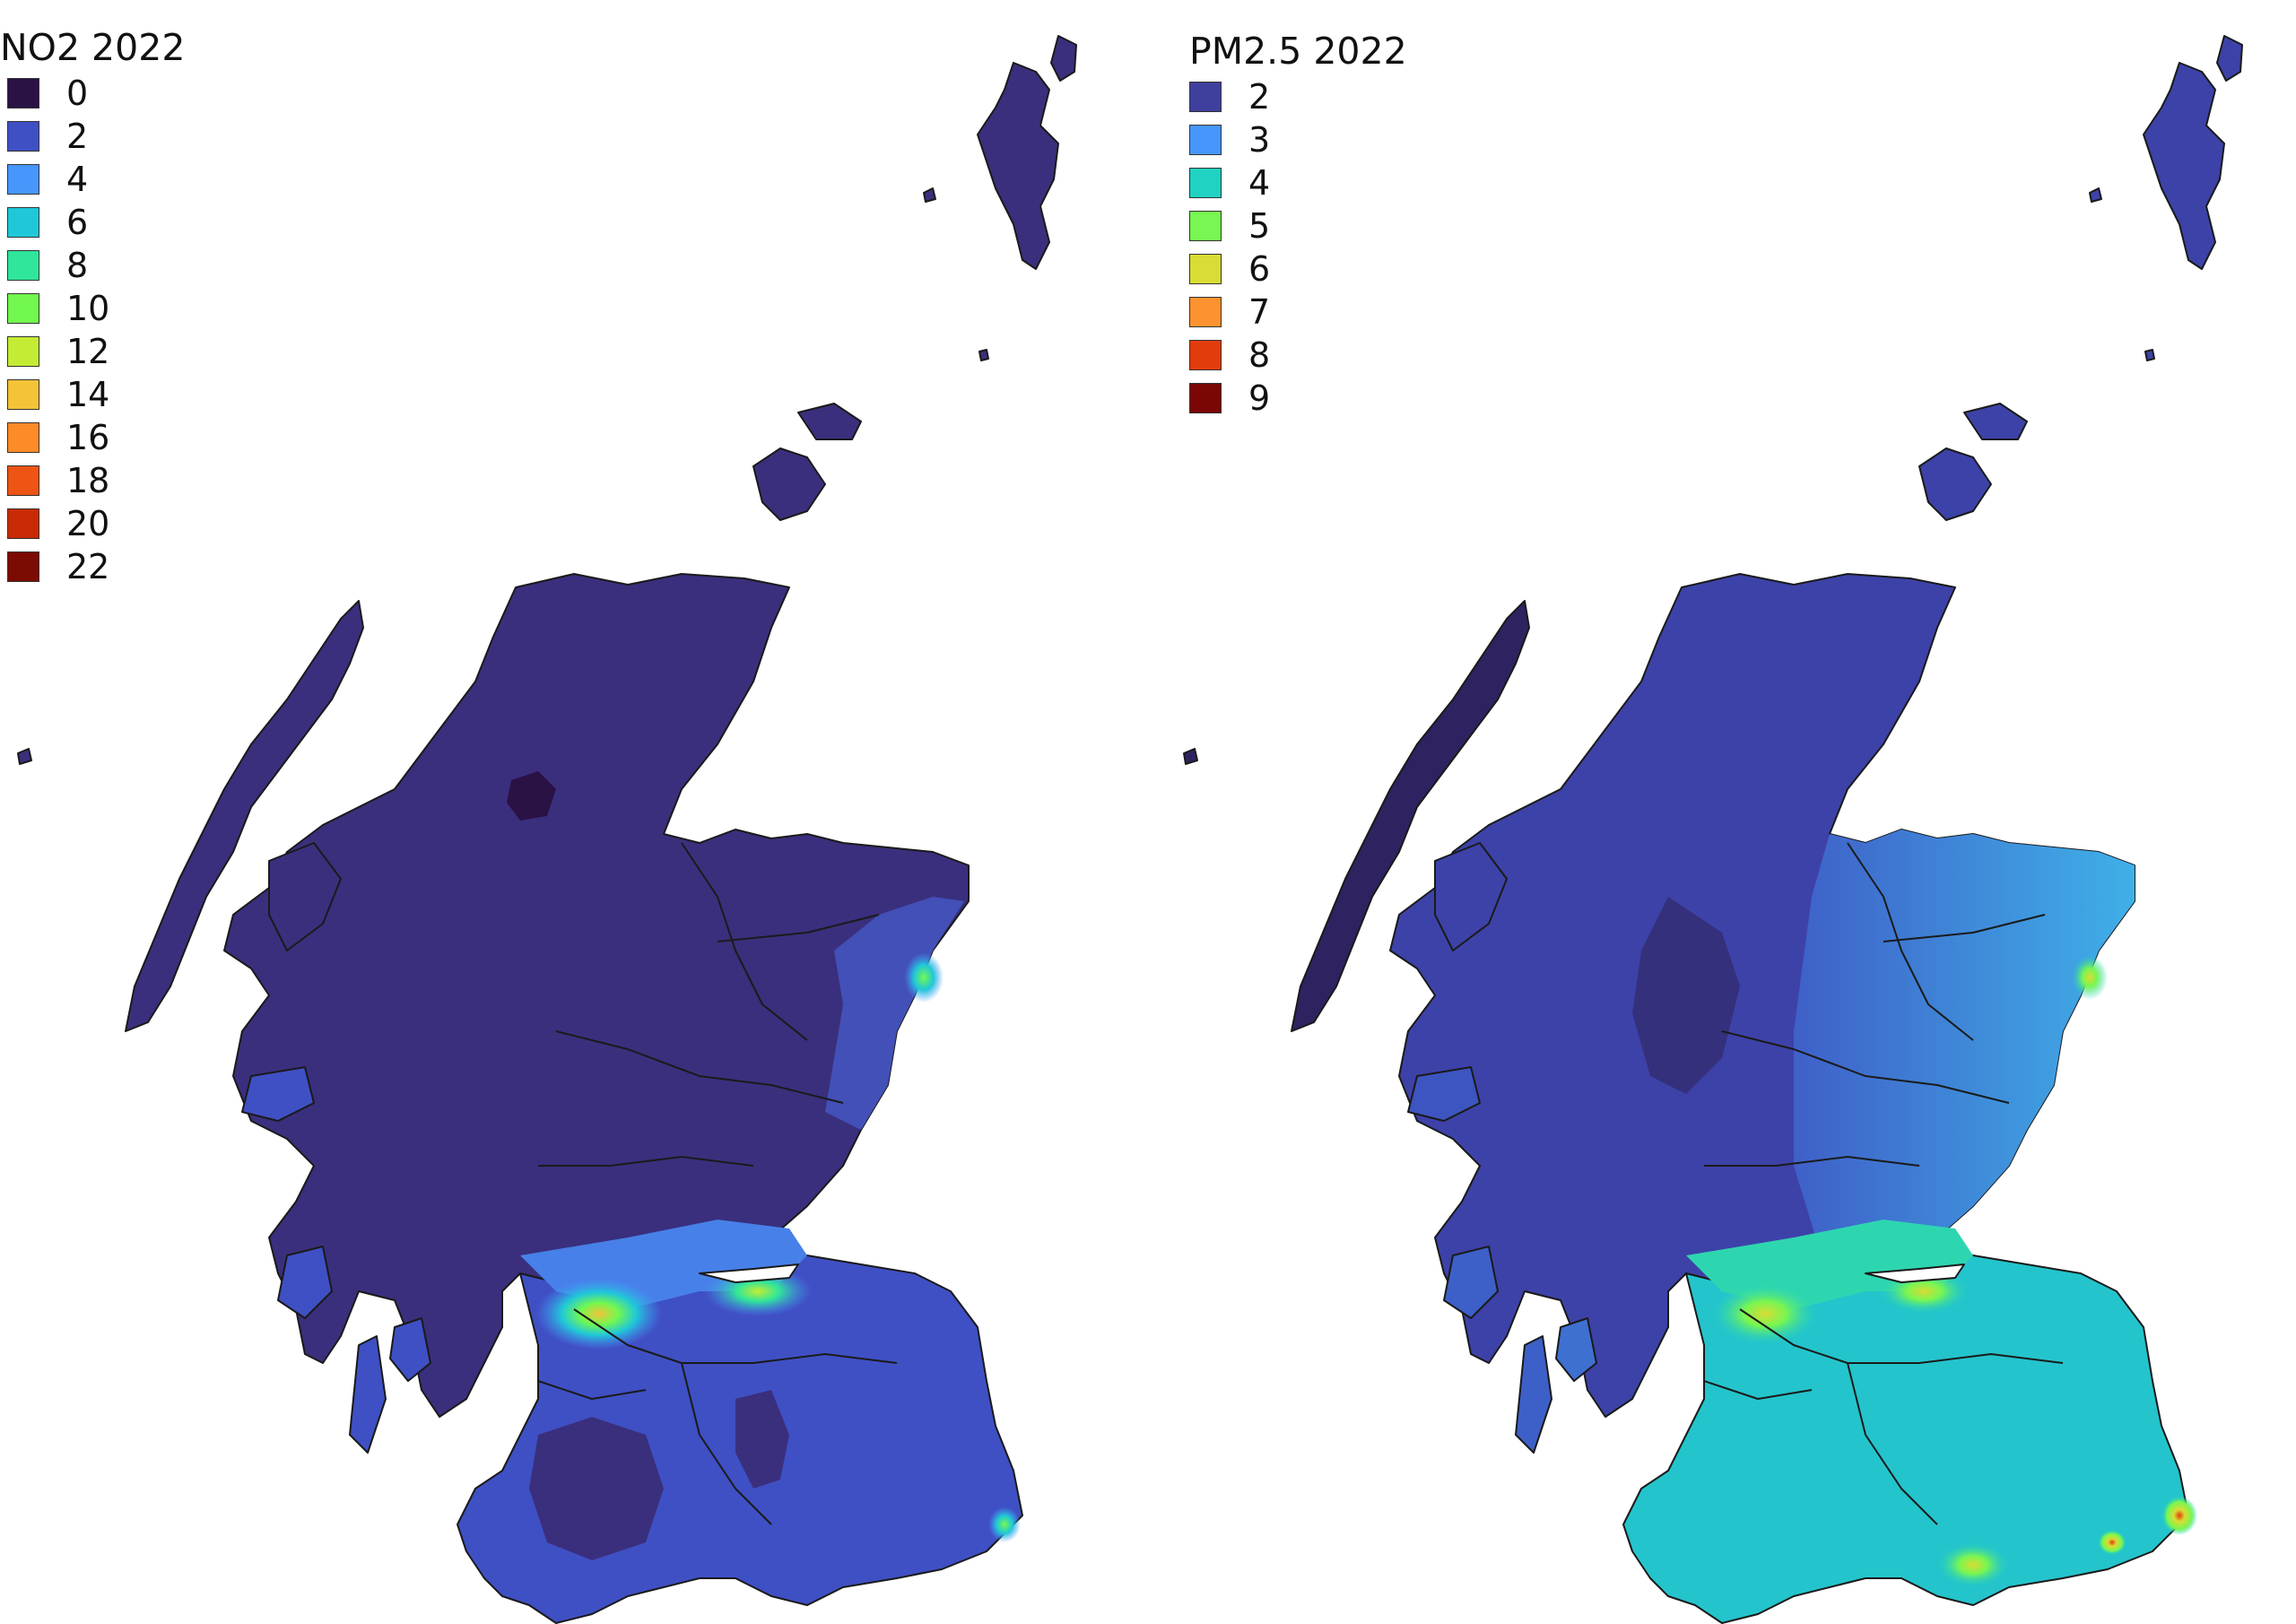 This screenshot has width=2296, height=1624. What do you see at coordinates (1298, 269) in the screenshot?
I see `pm25-legend-row: 6` at bounding box center [1298, 269].